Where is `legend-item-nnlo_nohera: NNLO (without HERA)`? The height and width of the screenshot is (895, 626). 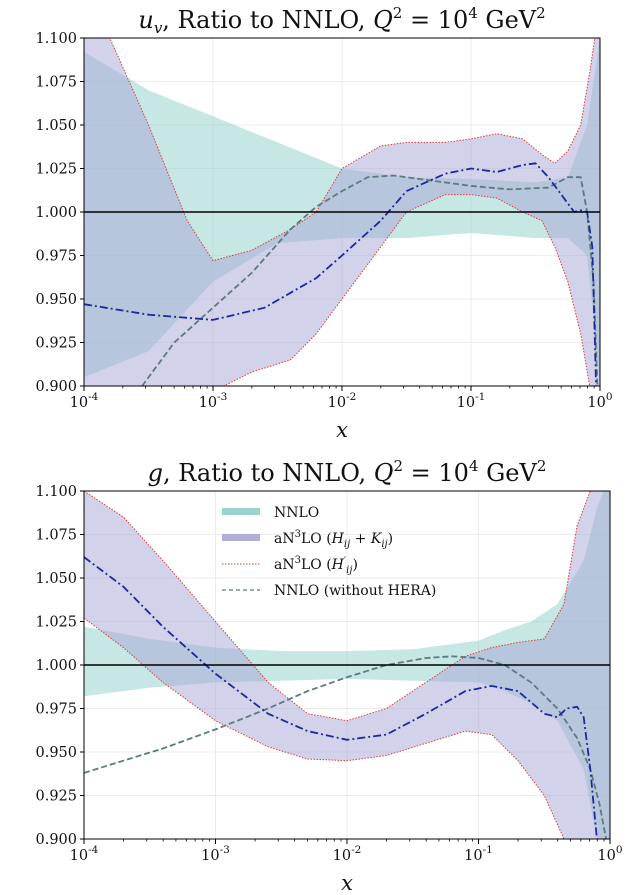
legend-item-nnlo_nohera: NNLO (without HERA) is located at coordinates (329, 591).